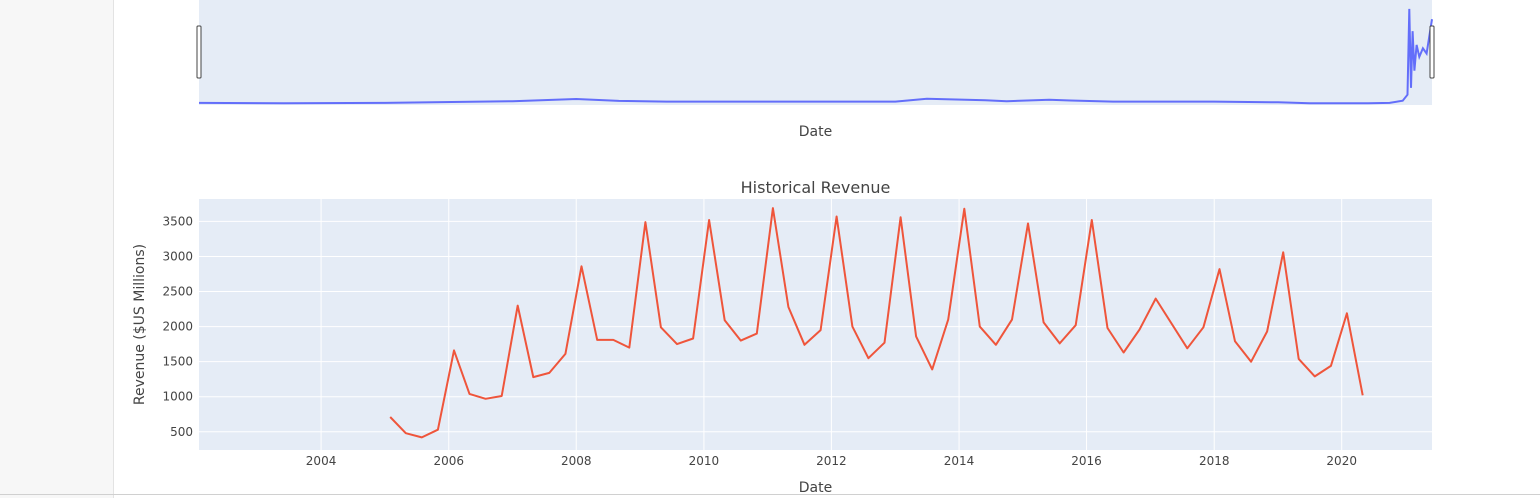 Image resolution: width=1540 pixels, height=498 pixels. Describe the element at coordinates (140, 324) in the screenshot. I see `y-axis-title: Revenue ($US Millions)` at that location.